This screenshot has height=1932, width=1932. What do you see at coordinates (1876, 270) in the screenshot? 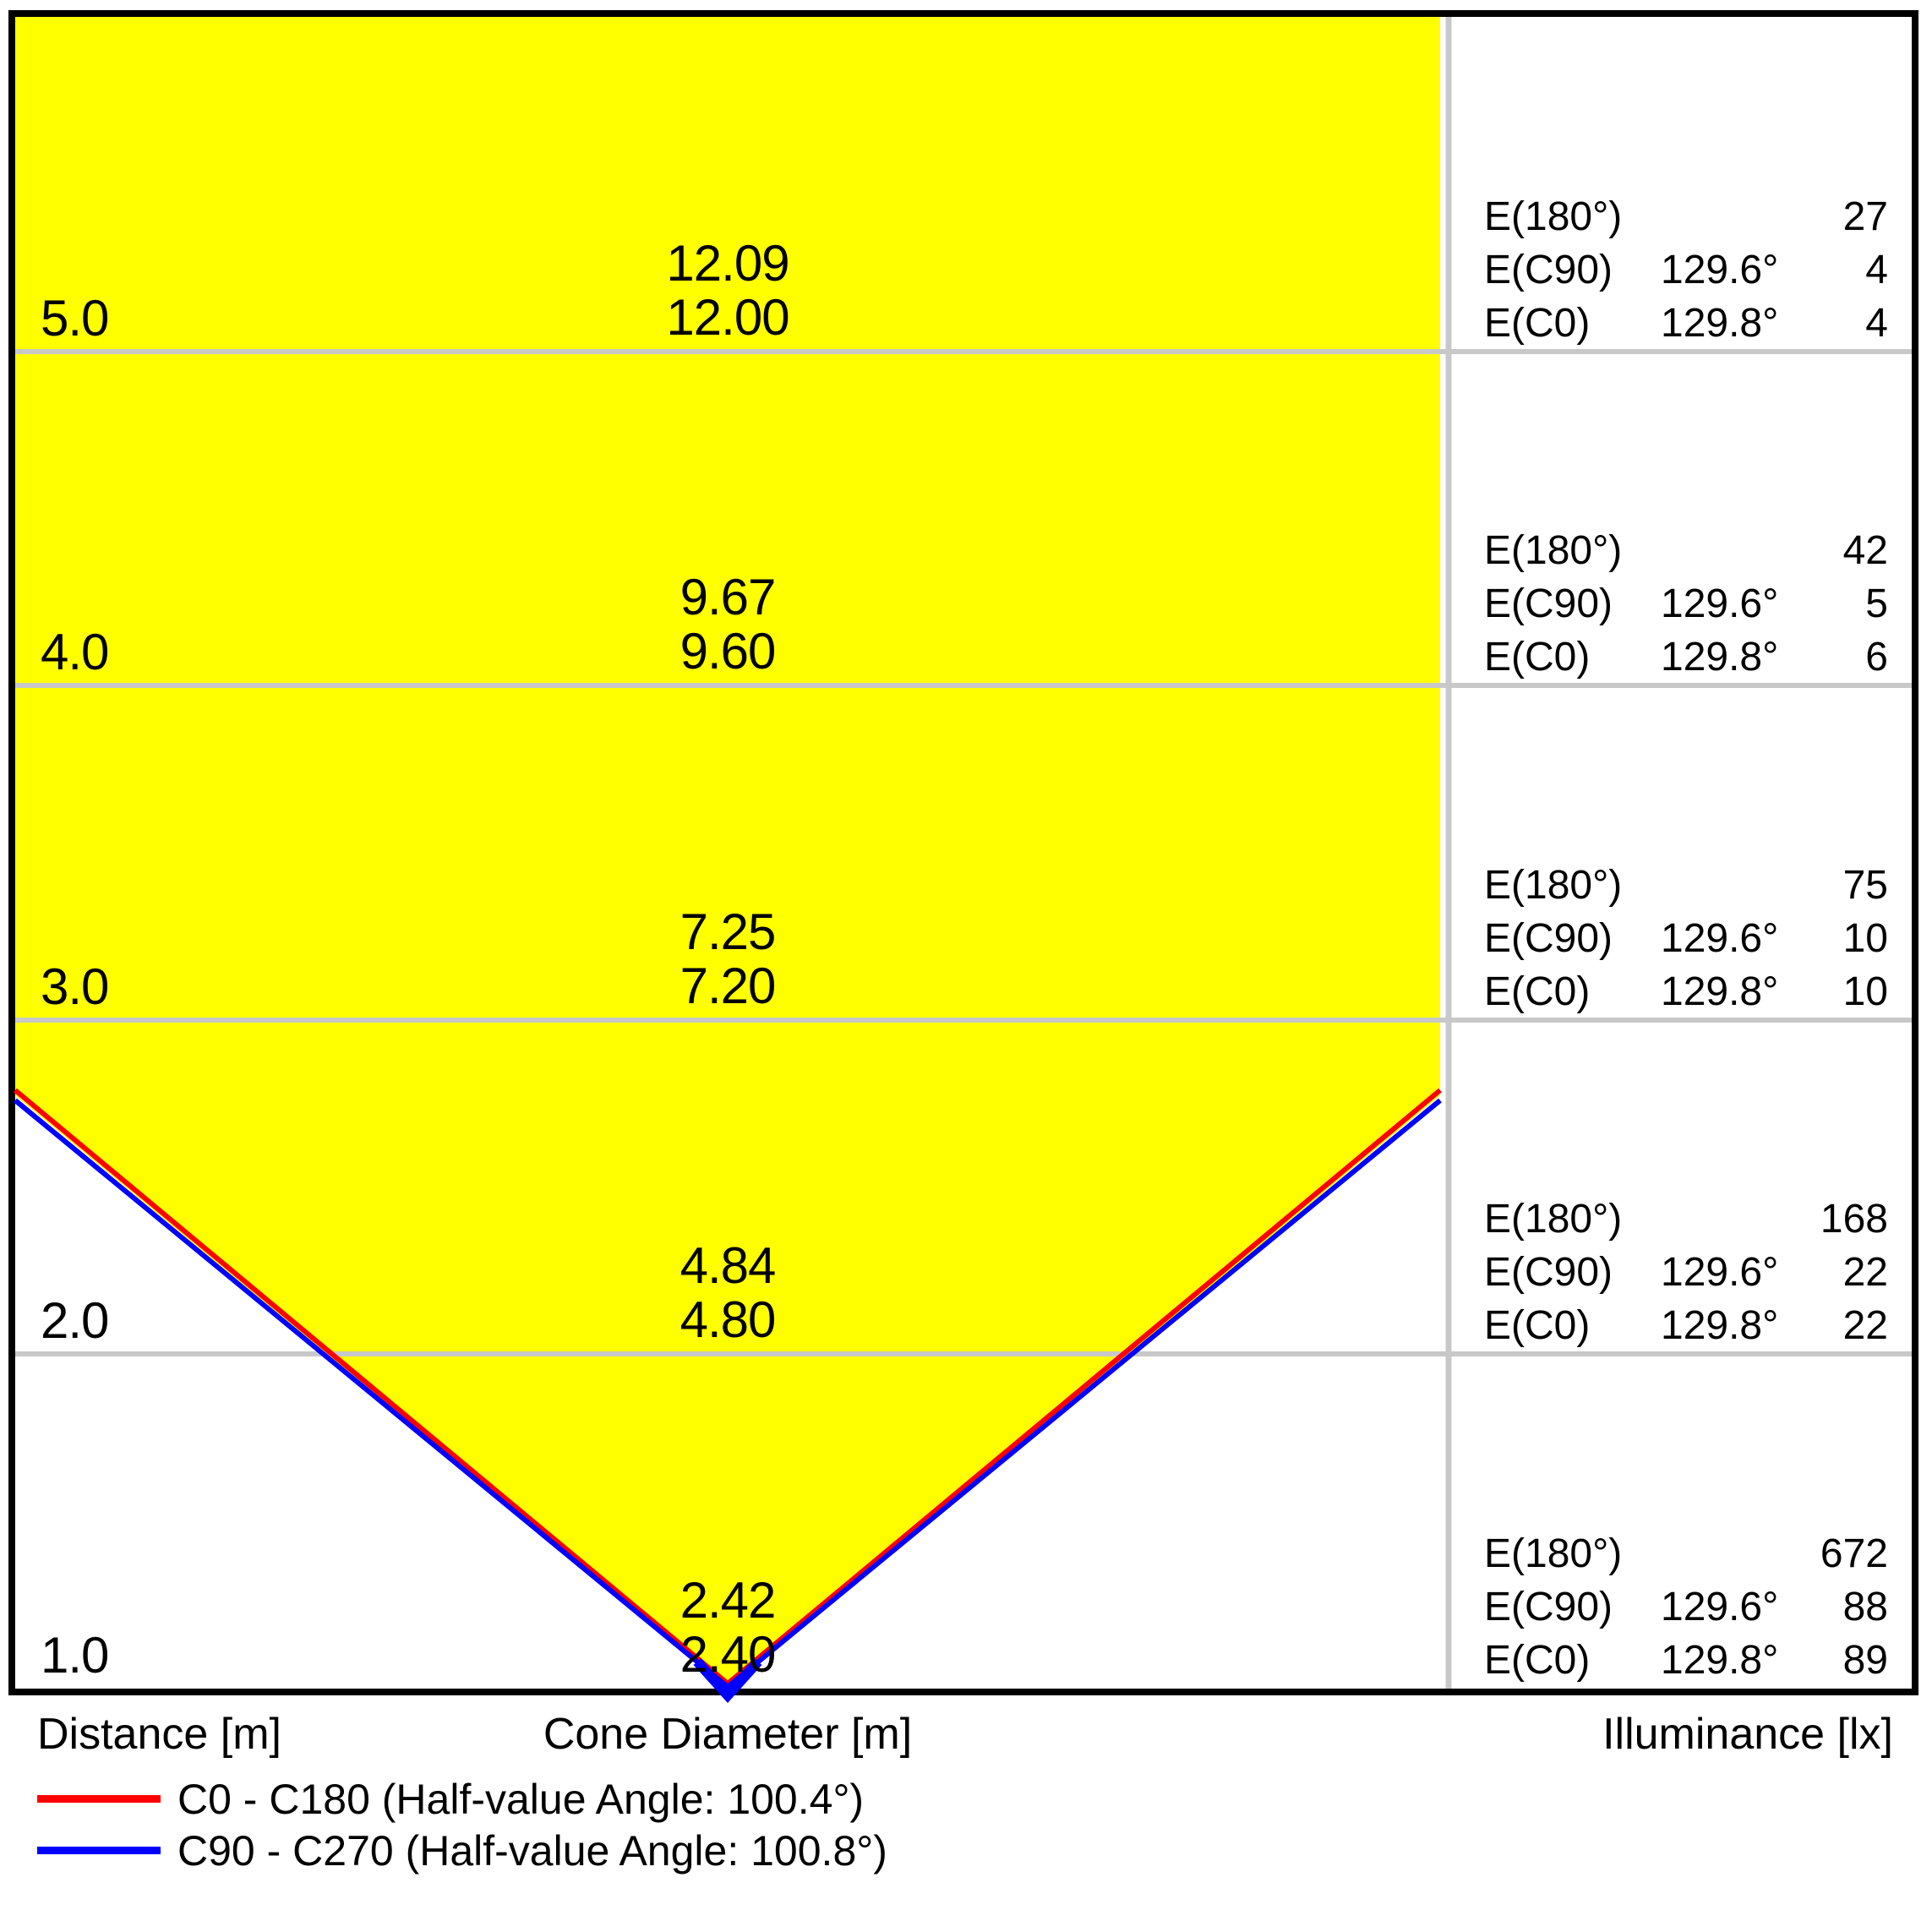
I see `ec90-value: 4` at bounding box center [1876, 270].